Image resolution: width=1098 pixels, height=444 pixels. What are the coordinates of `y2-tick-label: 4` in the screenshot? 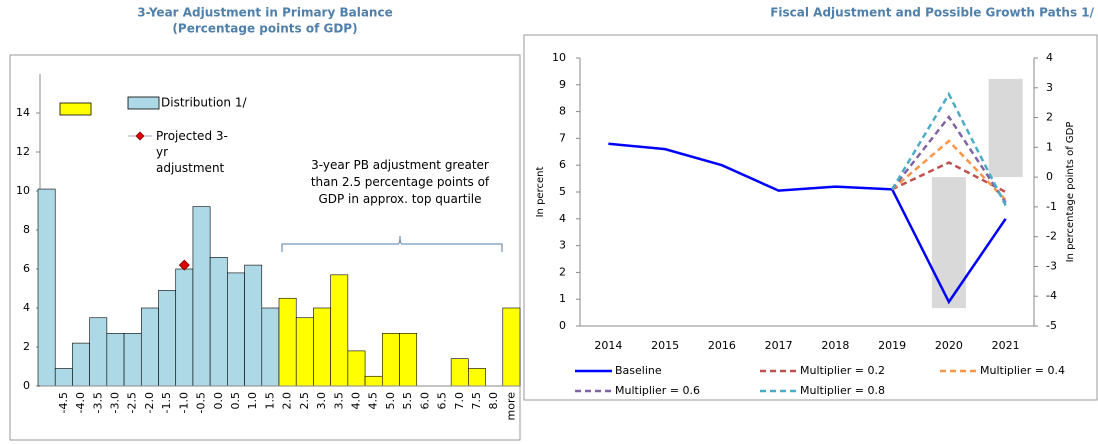 It's located at (1049, 57).